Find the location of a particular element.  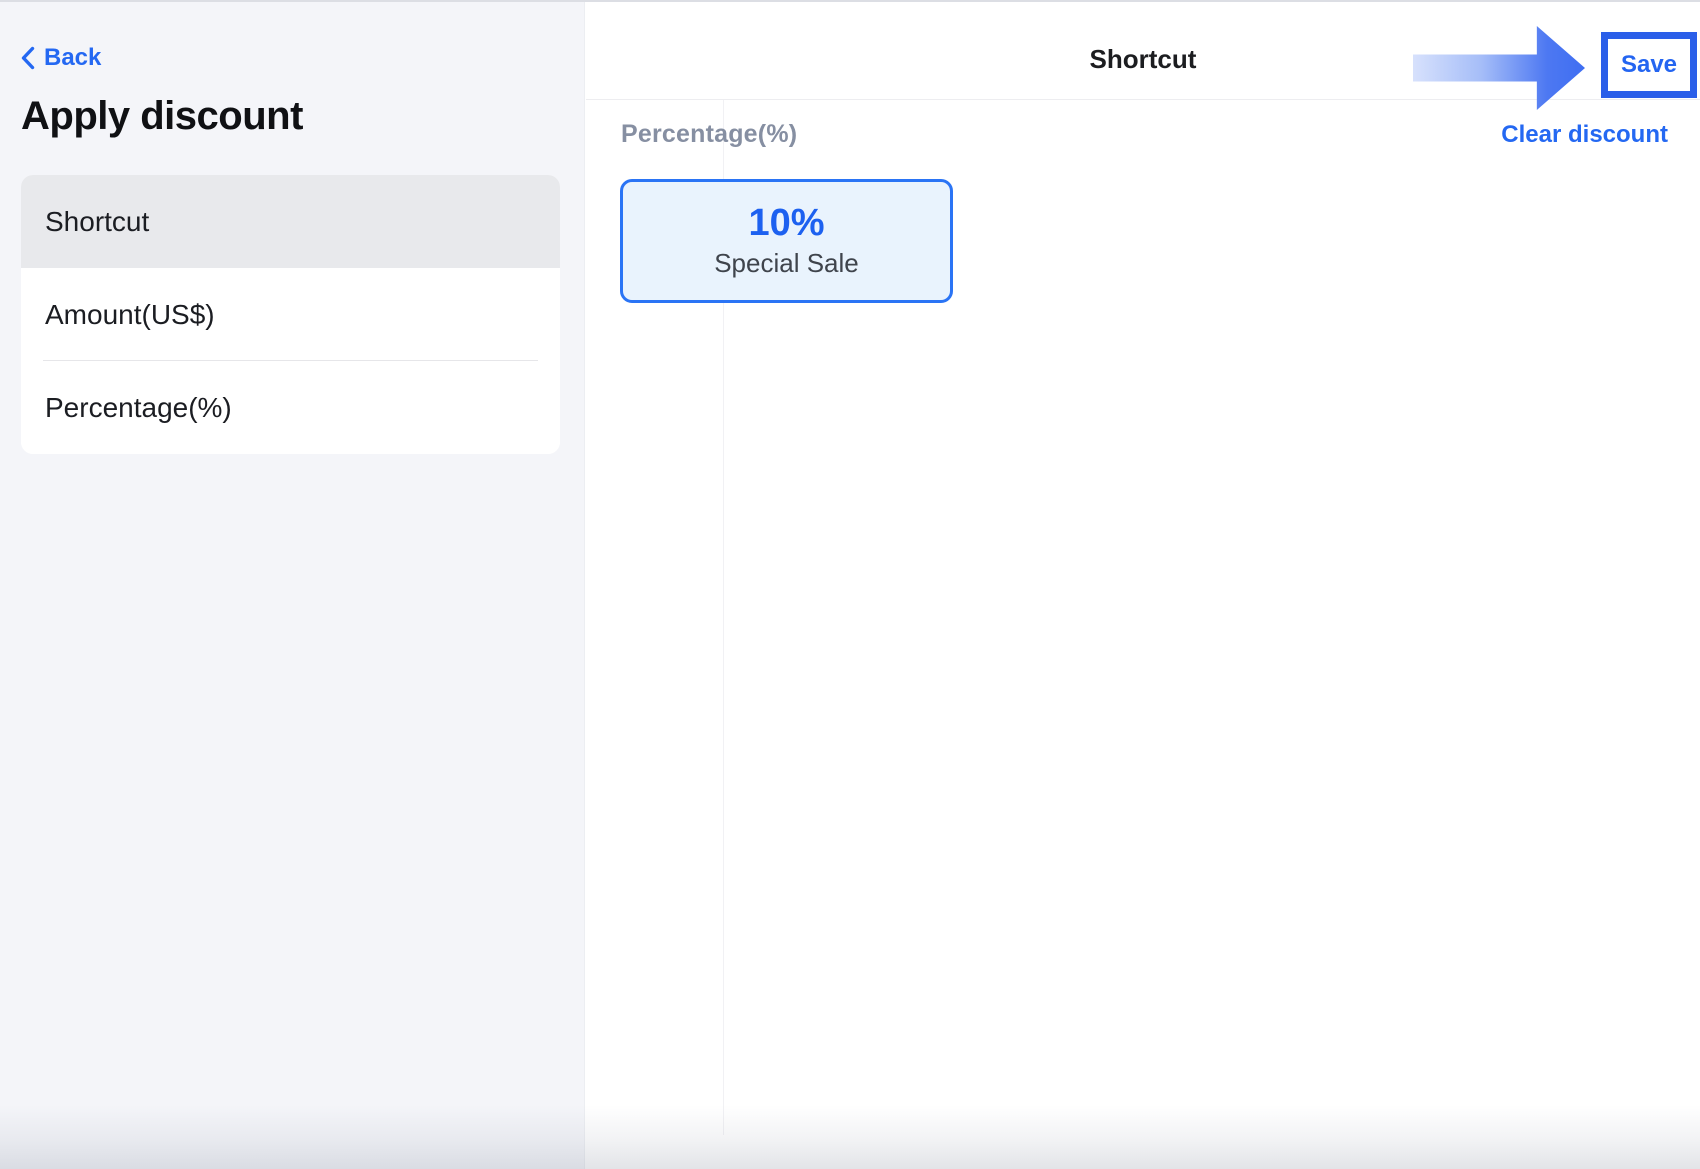

menu-item-amount: Amount(US$) is located at coordinates (290, 314).